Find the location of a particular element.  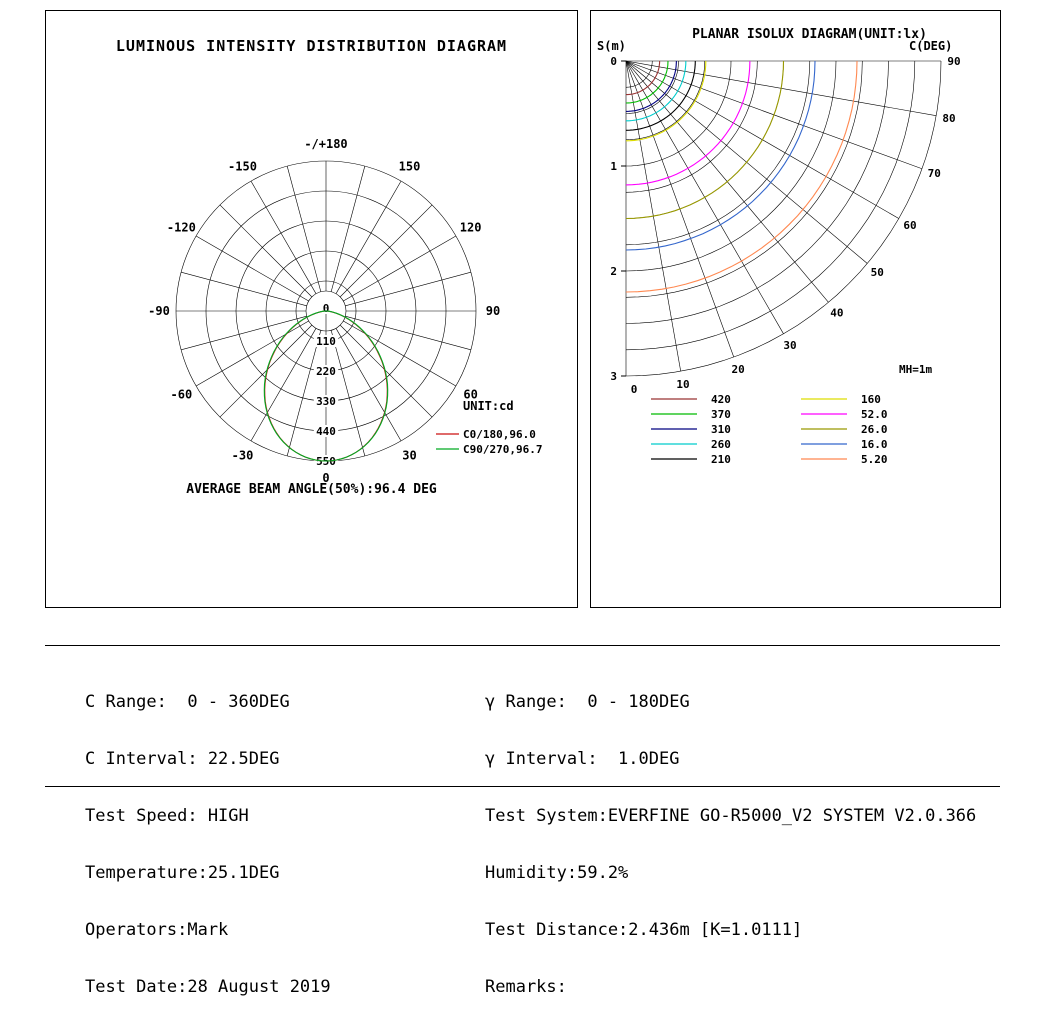

c-axis-label: C(DEG) is located at coordinates (931, 46).